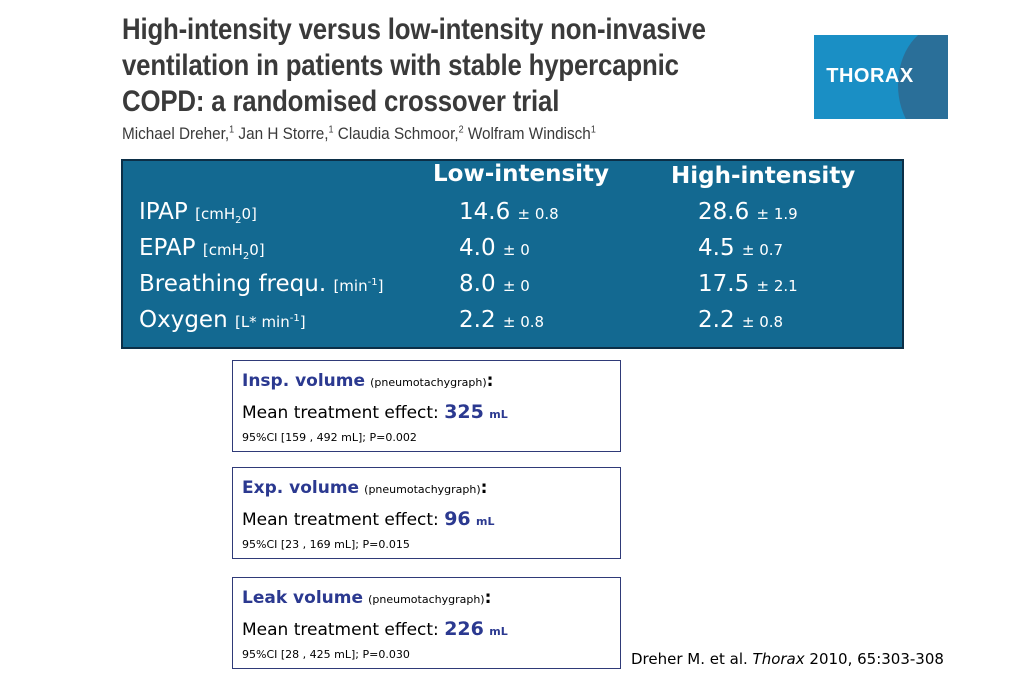 The width and height of the screenshot is (1023, 682). Describe the element at coordinates (502, 320) in the screenshot. I see `low-value: 2.2 ± 0.8` at that location.